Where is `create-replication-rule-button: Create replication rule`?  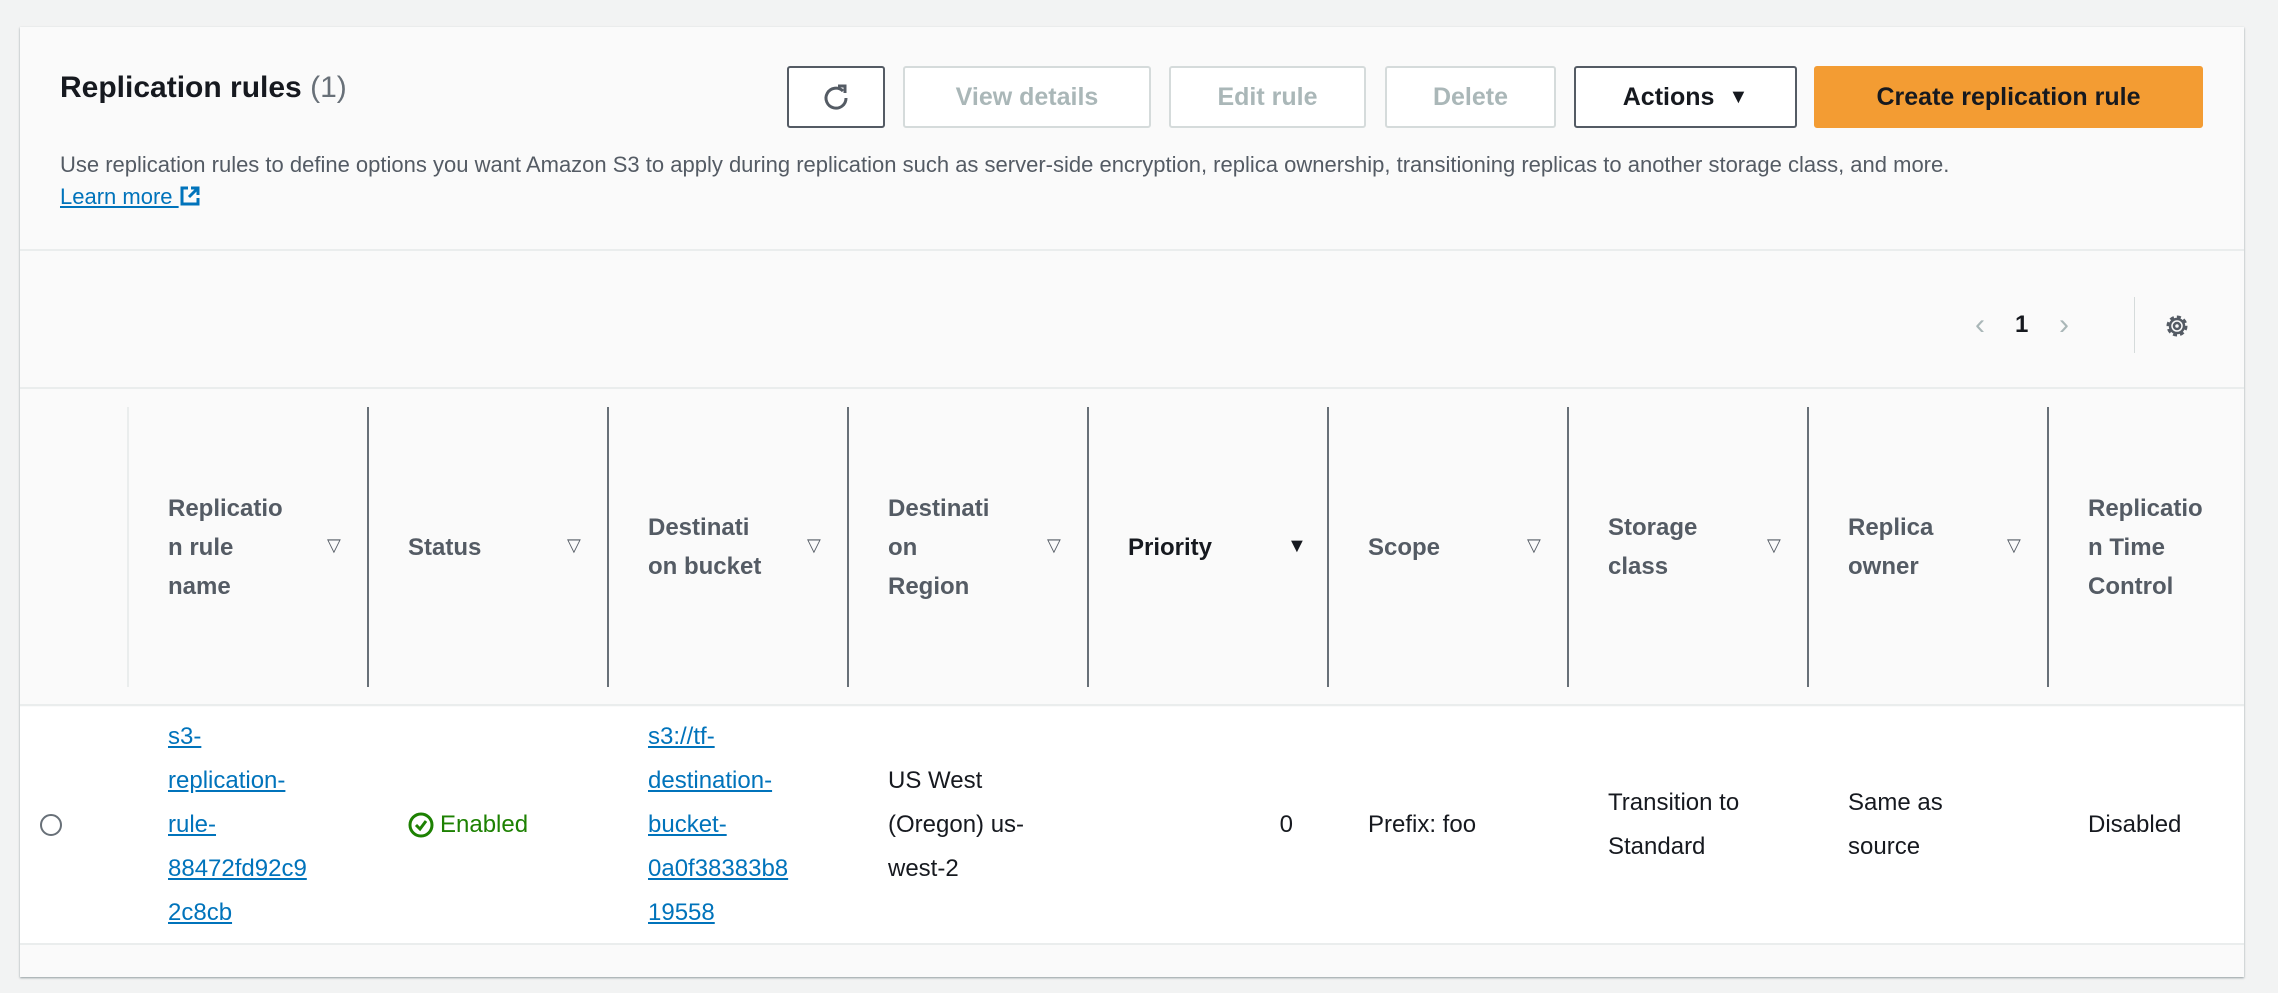 create-replication-rule-button: Create replication rule is located at coordinates (2008, 97).